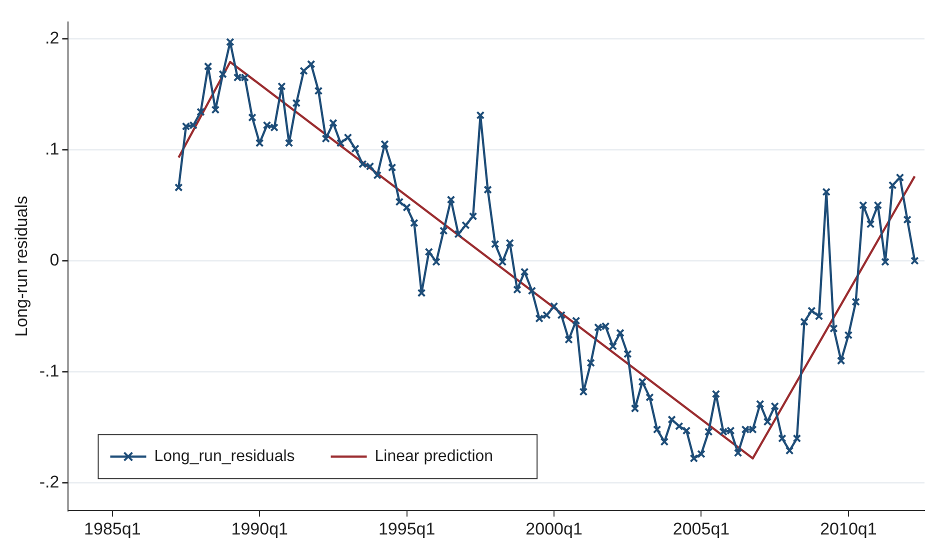 The image size is (931, 545). I want to click on x-tick-label: 2000q1, so click(554, 528).